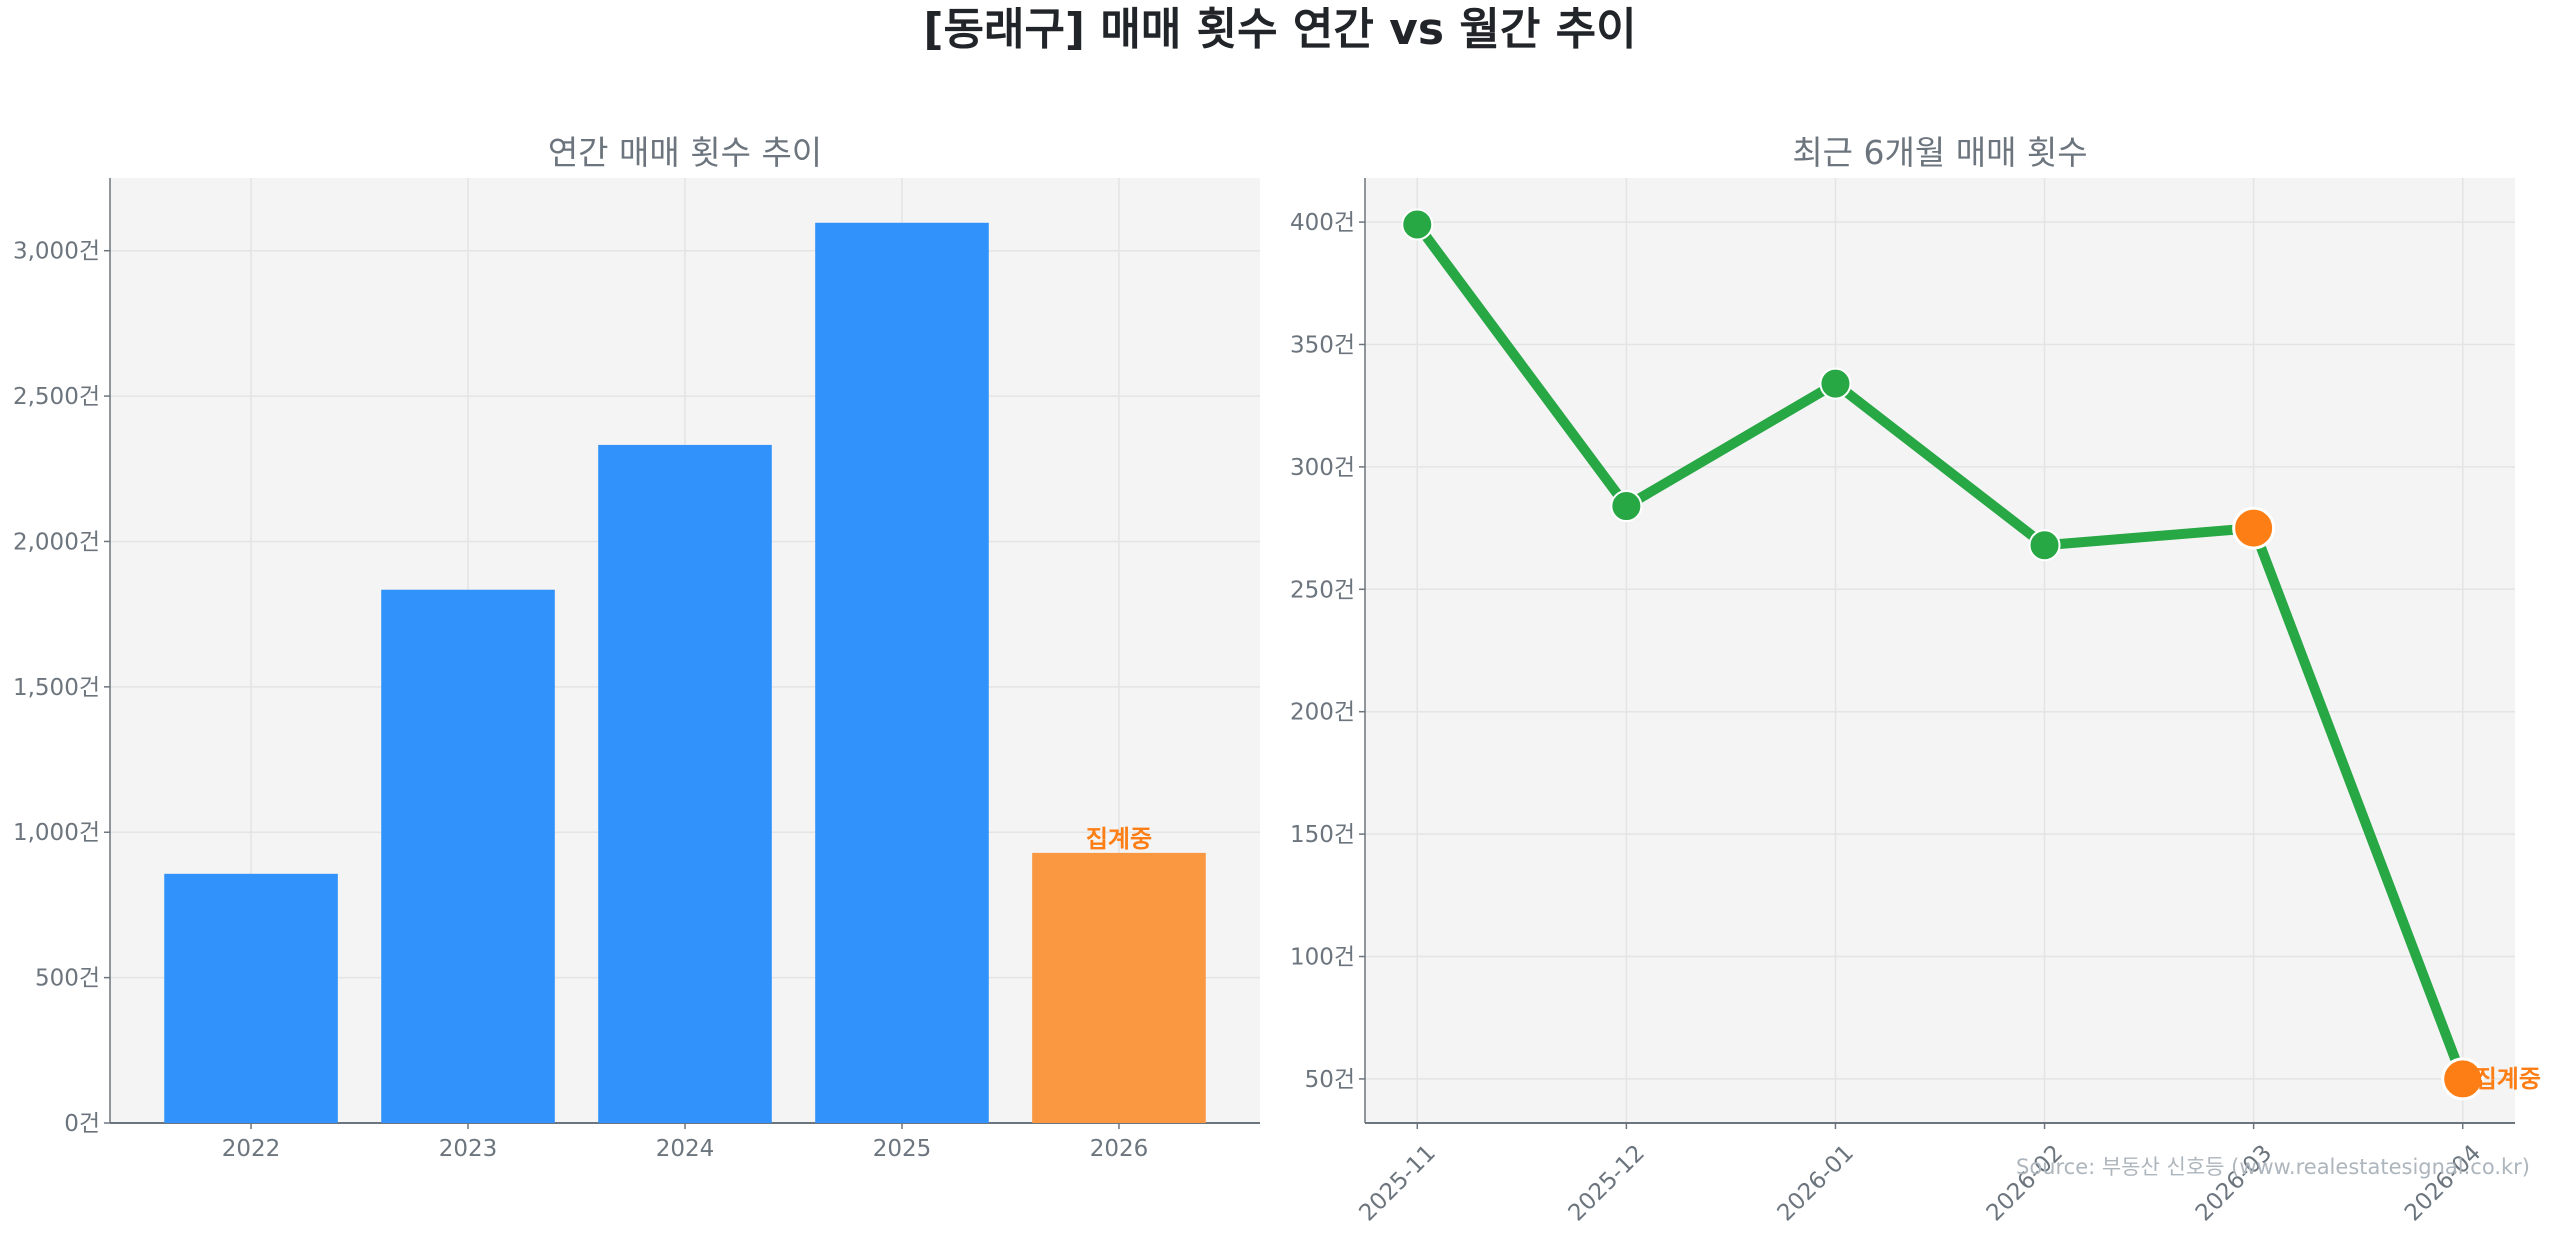 The width and height of the screenshot is (2560, 1238). Describe the element at coordinates (1330, 1080) in the screenshot. I see `y-tick-label: 50건` at that location.